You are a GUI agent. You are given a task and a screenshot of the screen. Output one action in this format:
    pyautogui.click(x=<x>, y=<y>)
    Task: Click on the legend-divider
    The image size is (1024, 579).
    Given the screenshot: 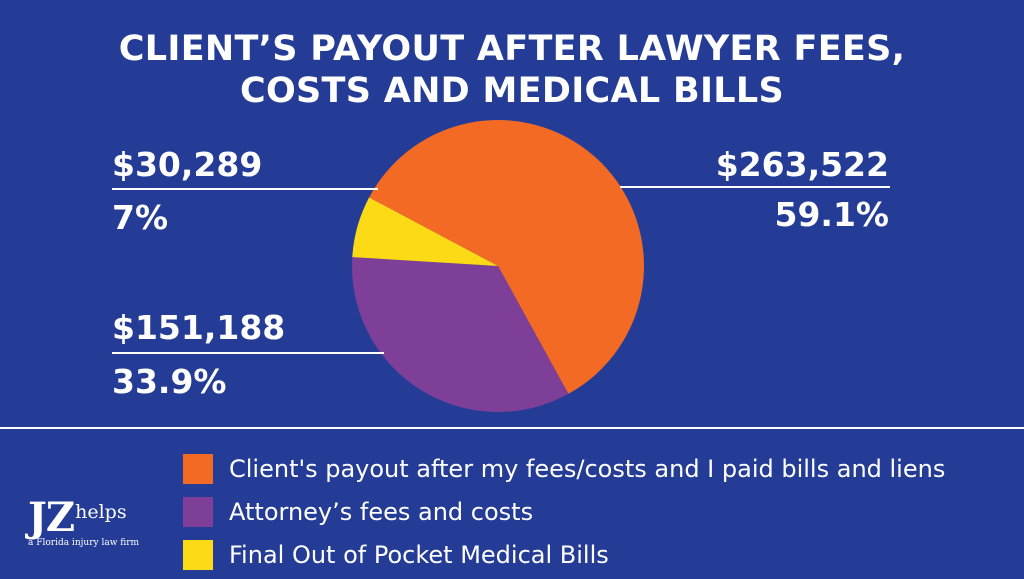 What is the action you would take?
    pyautogui.click(x=512, y=428)
    